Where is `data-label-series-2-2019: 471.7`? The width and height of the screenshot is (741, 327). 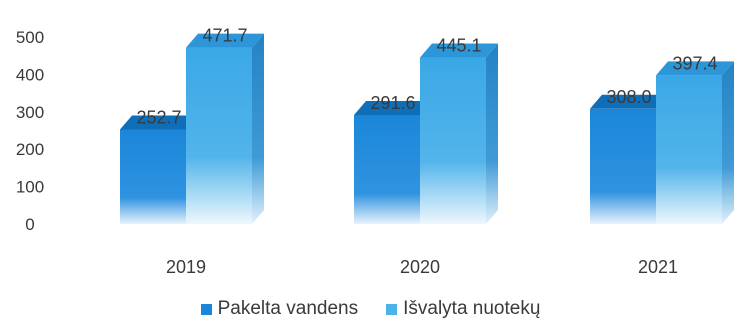 data-label-series-2-2019: 471.7 is located at coordinates (224, 36).